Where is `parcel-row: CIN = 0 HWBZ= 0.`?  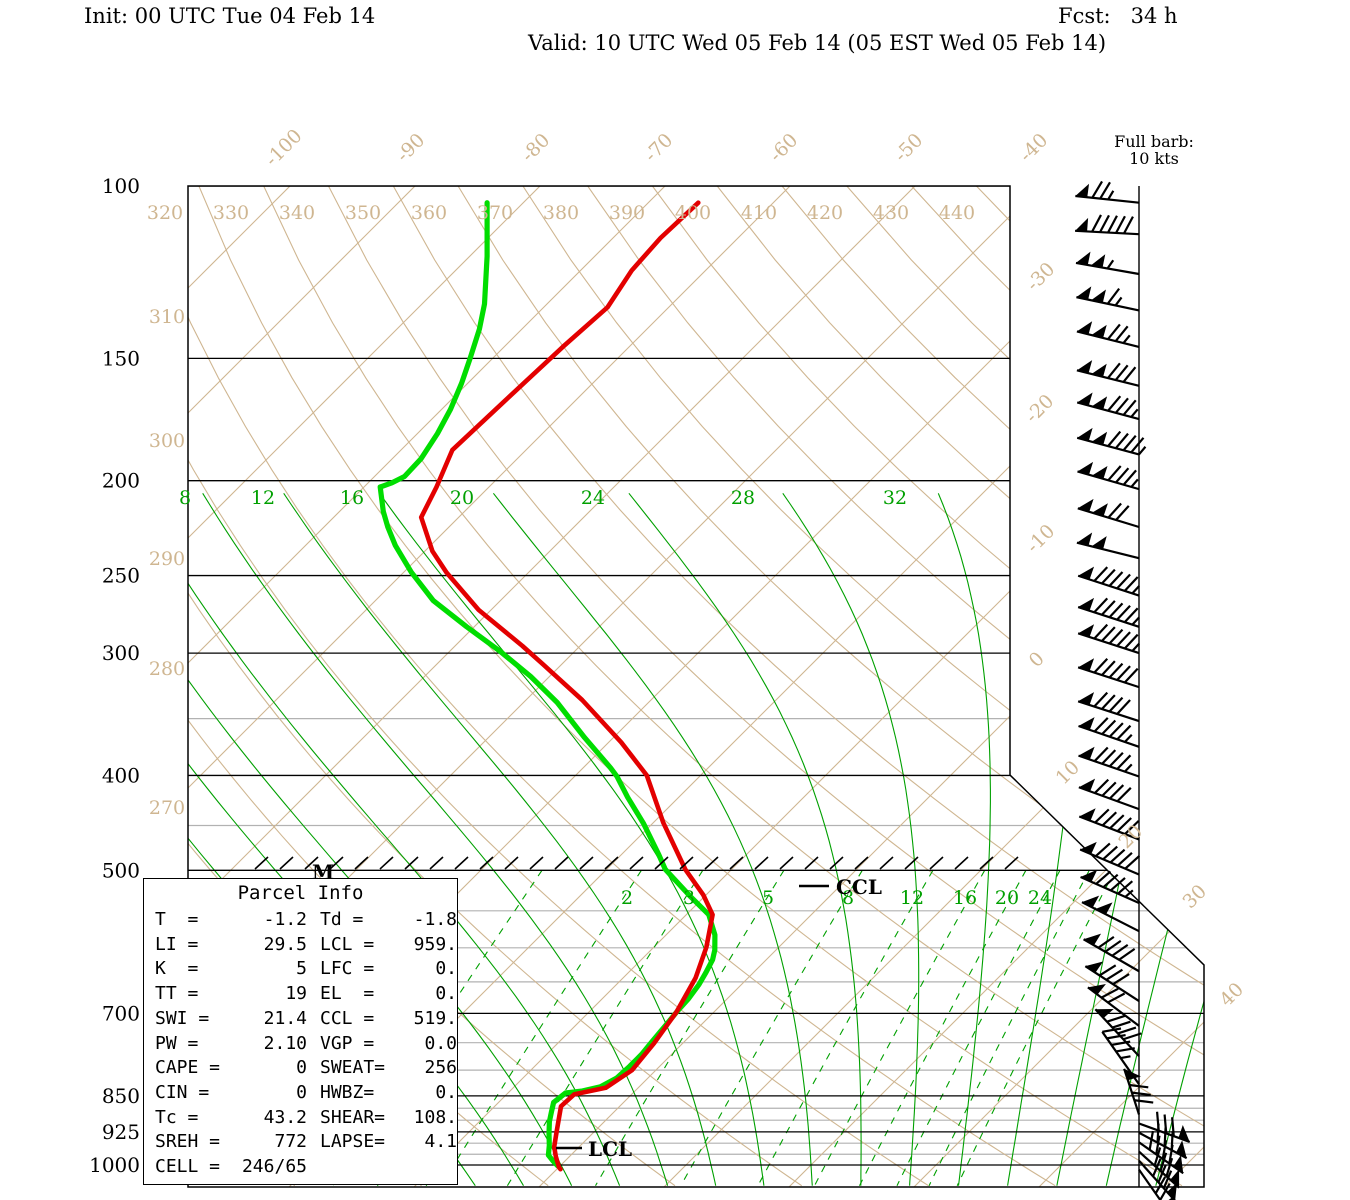 parcel-row: CIN = 0 HWBZ= 0. is located at coordinates (306, 1092).